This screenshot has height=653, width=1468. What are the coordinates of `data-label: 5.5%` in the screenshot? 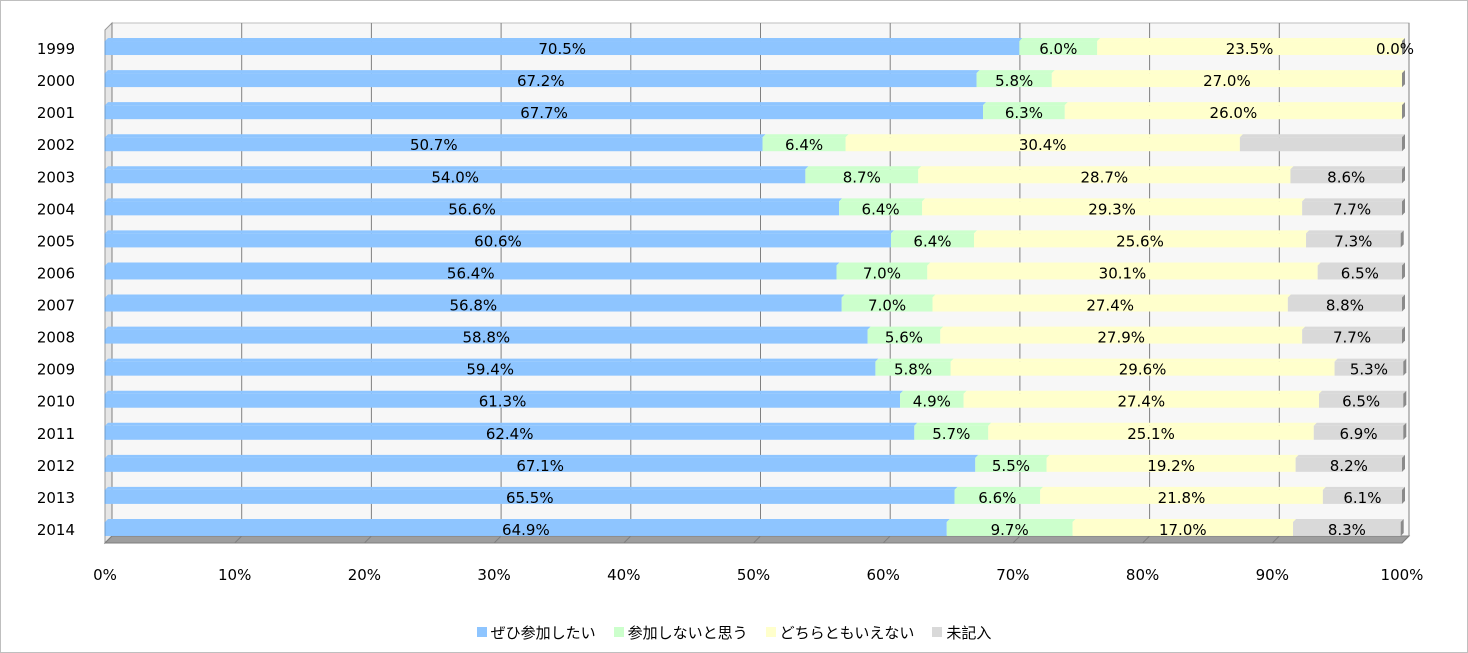 It's located at (1011, 466).